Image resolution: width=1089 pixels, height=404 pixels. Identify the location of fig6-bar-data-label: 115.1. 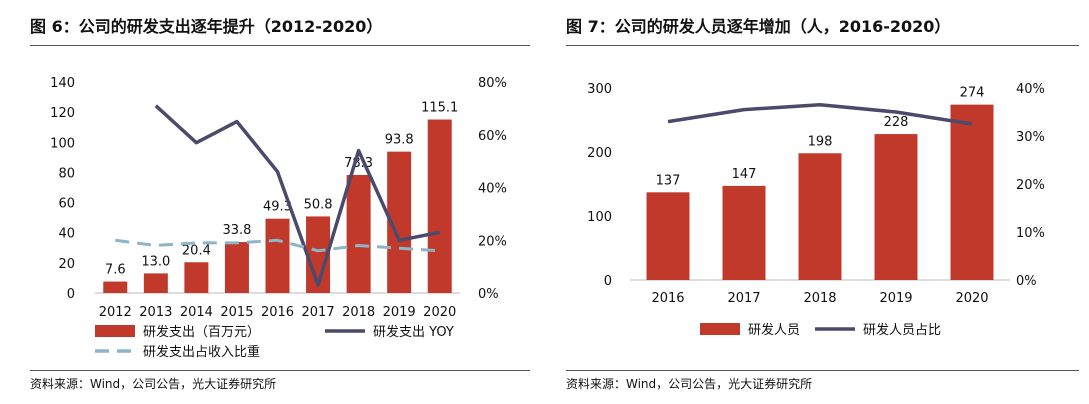
(439, 108).